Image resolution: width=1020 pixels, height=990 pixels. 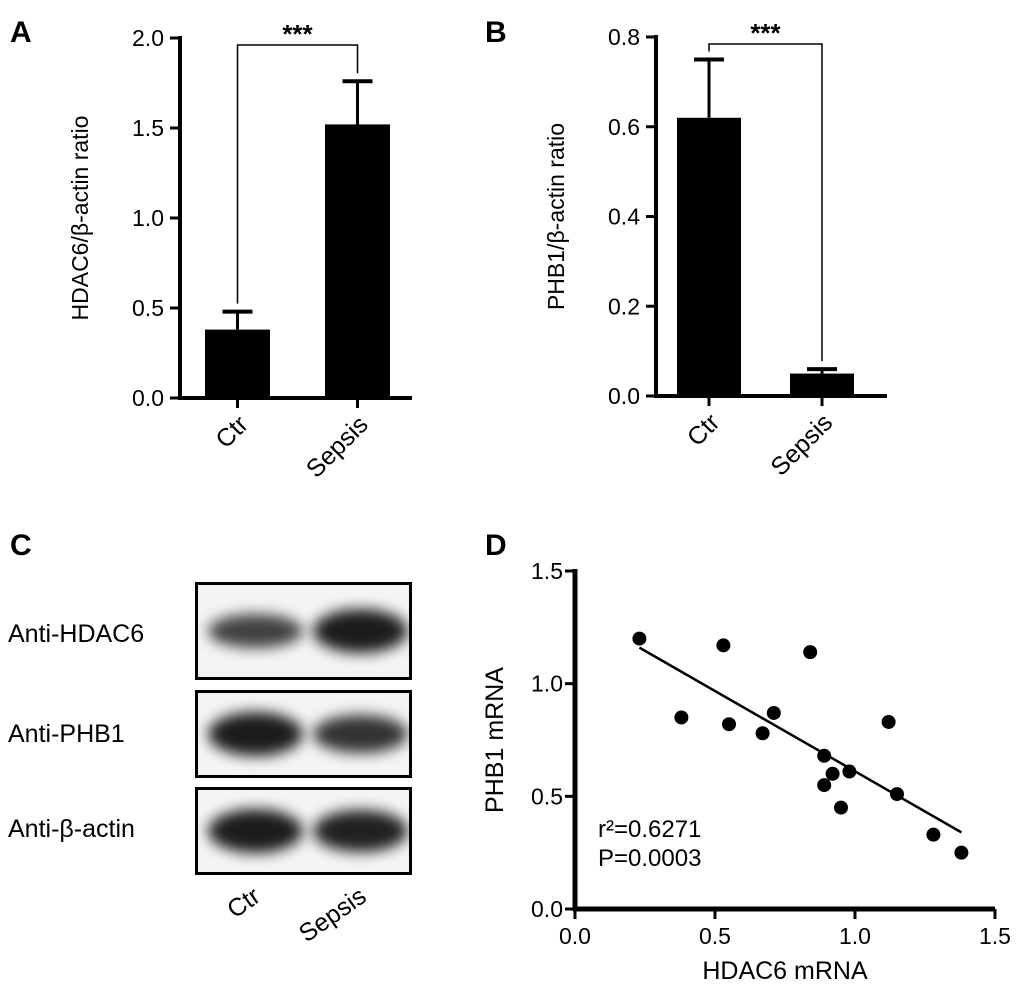 What do you see at coordinates (765, 33) in the screenshot?
I see `b-significance-label: ***` at bounding box center [765, 33].